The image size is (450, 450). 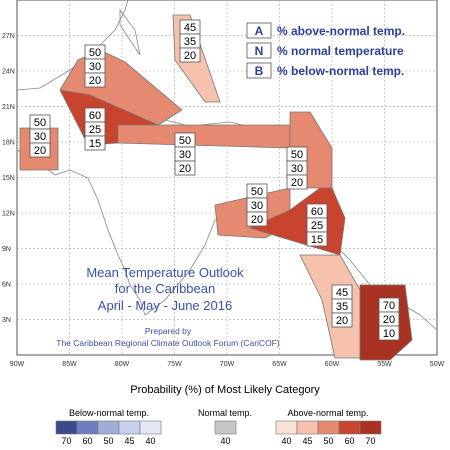 I want to click on title-line-2: for the Caribbean, so click(x=165, y=288).